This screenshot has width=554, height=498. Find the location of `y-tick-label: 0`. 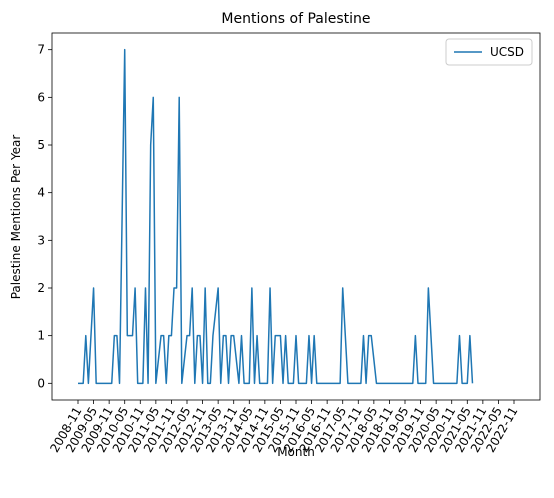

y-tick-label: 0 is located at coordinates (41, 383).